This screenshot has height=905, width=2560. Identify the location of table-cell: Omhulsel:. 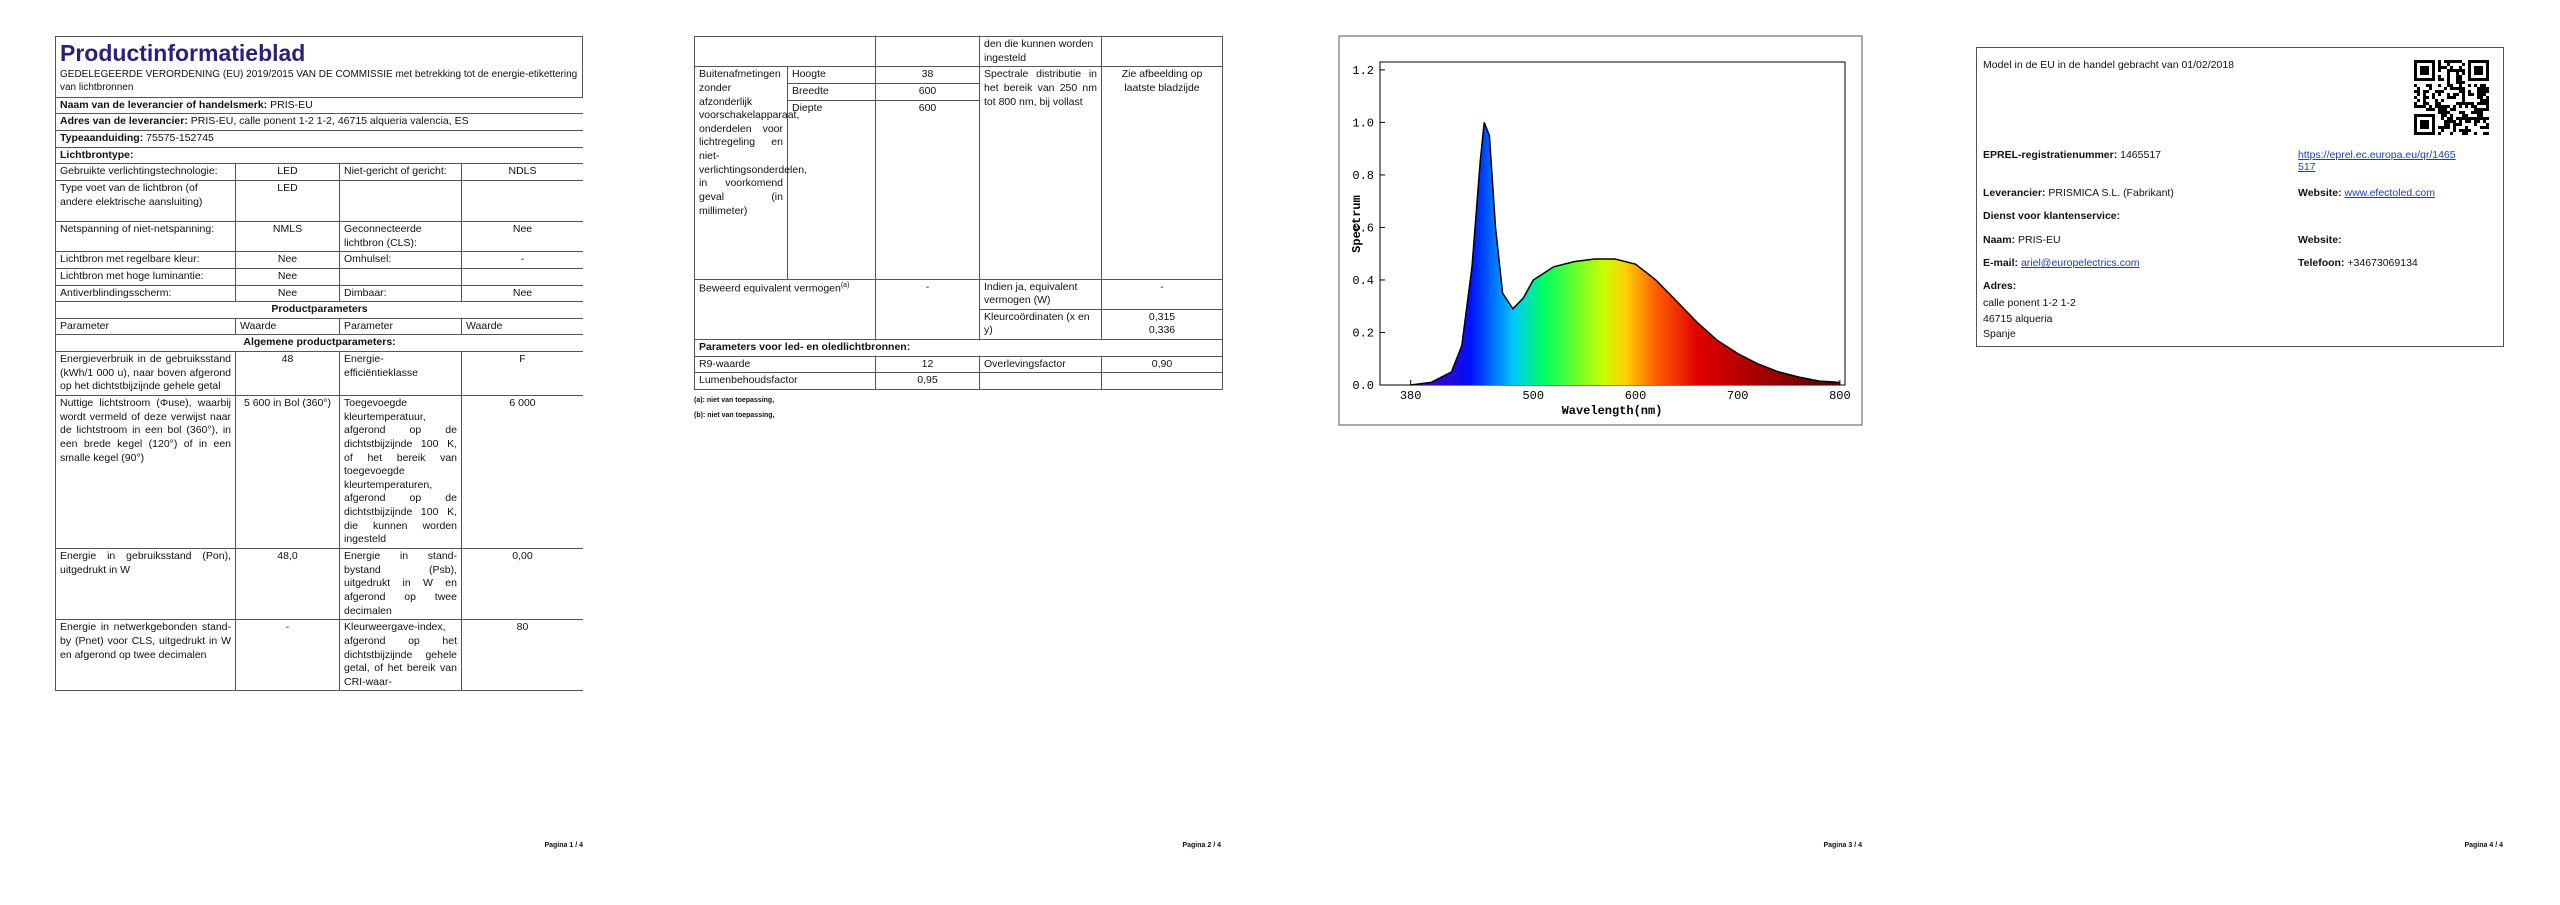
(400, 260).